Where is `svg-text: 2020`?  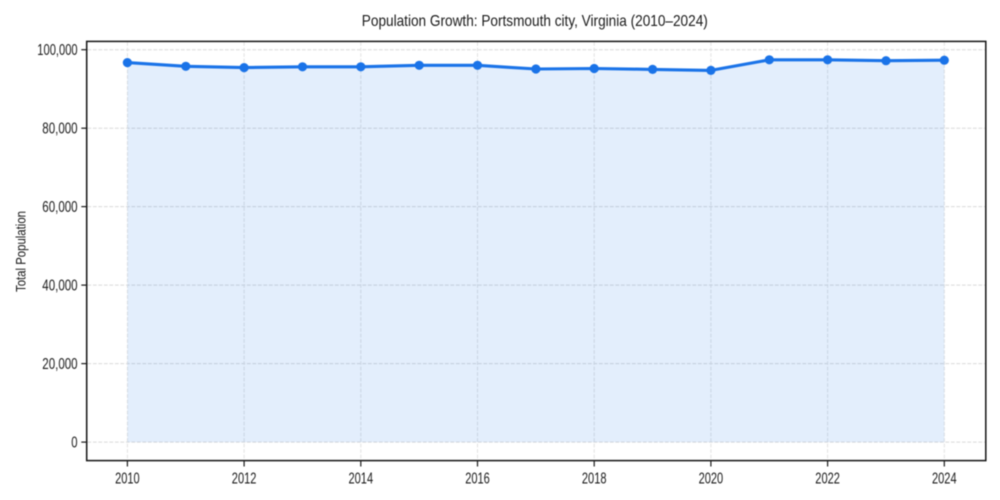
svg-text: 2020 is located at coordinates (711, 478).